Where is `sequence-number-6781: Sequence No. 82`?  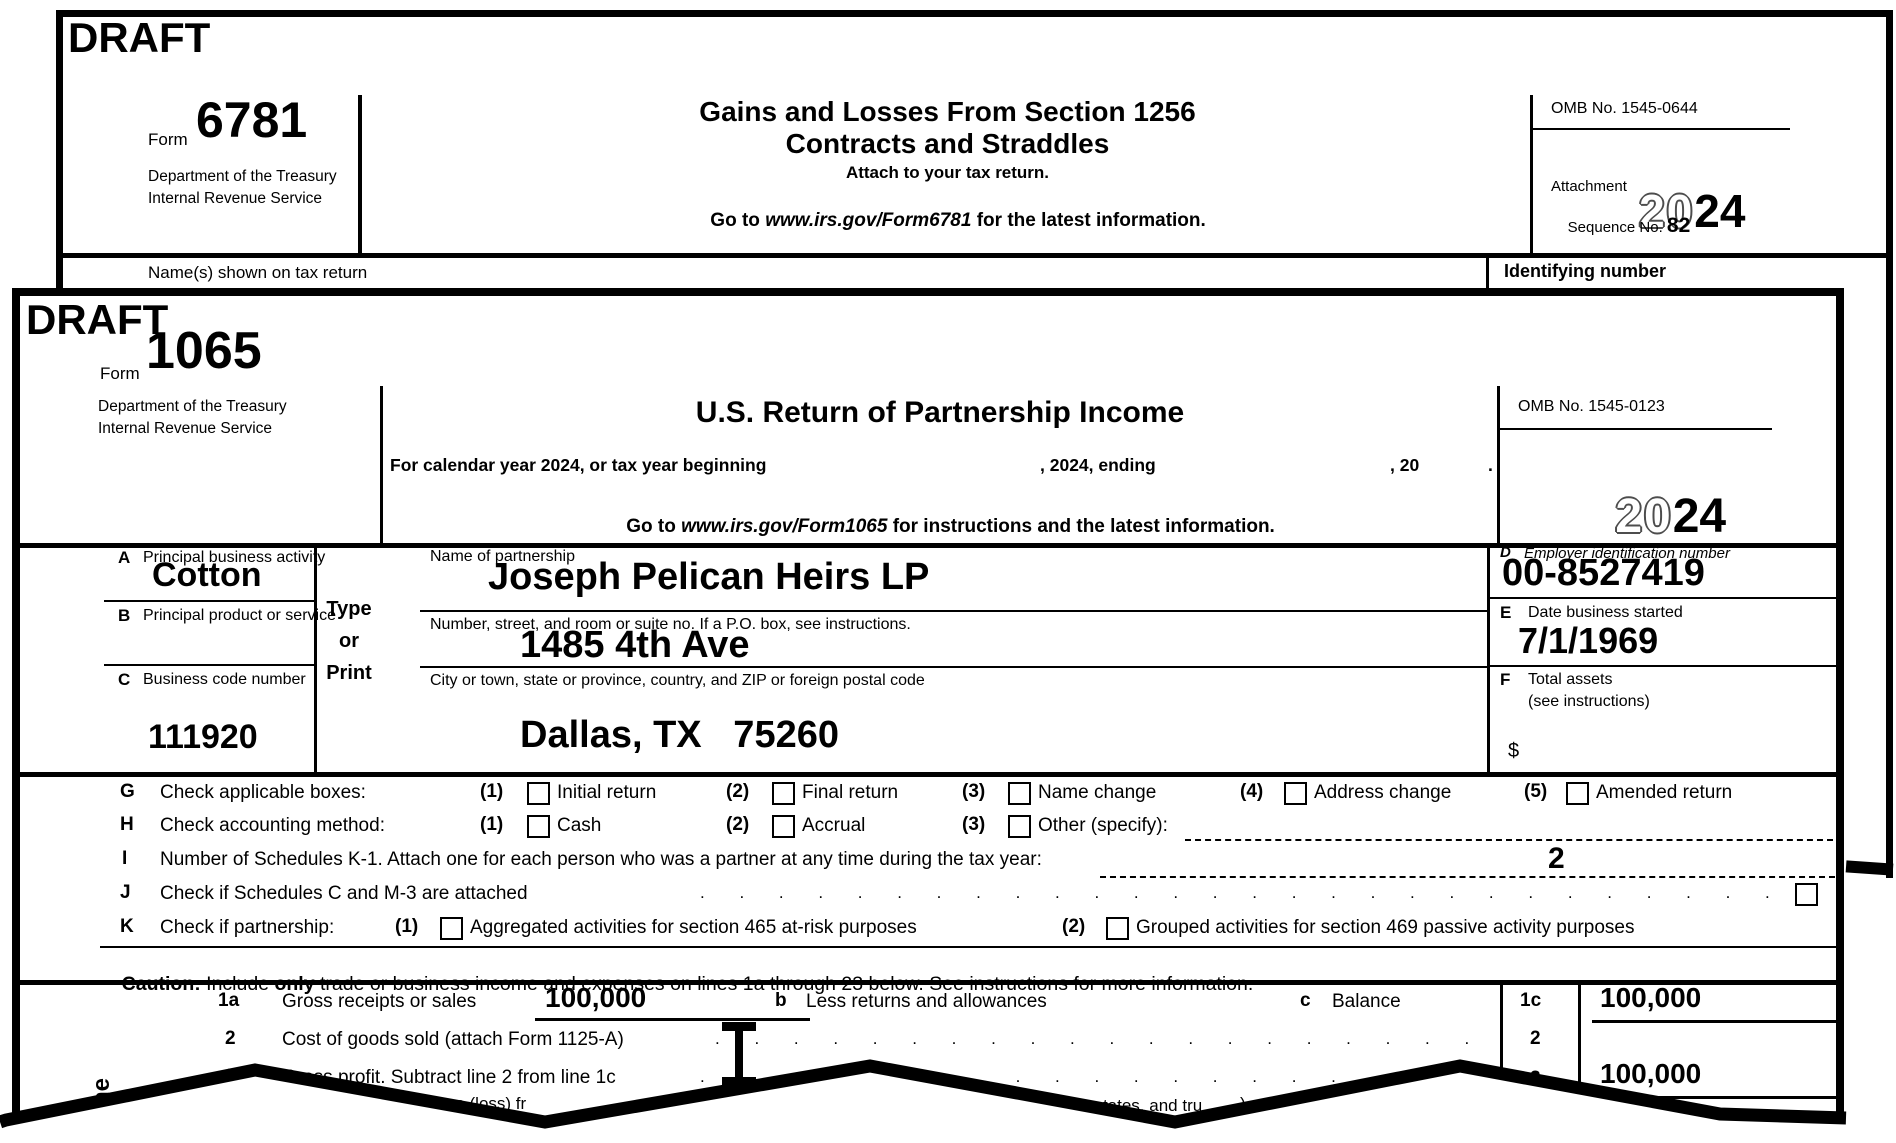 sequence-number-6781: Sequence No. 82 is located at coordinates (1621, 226).